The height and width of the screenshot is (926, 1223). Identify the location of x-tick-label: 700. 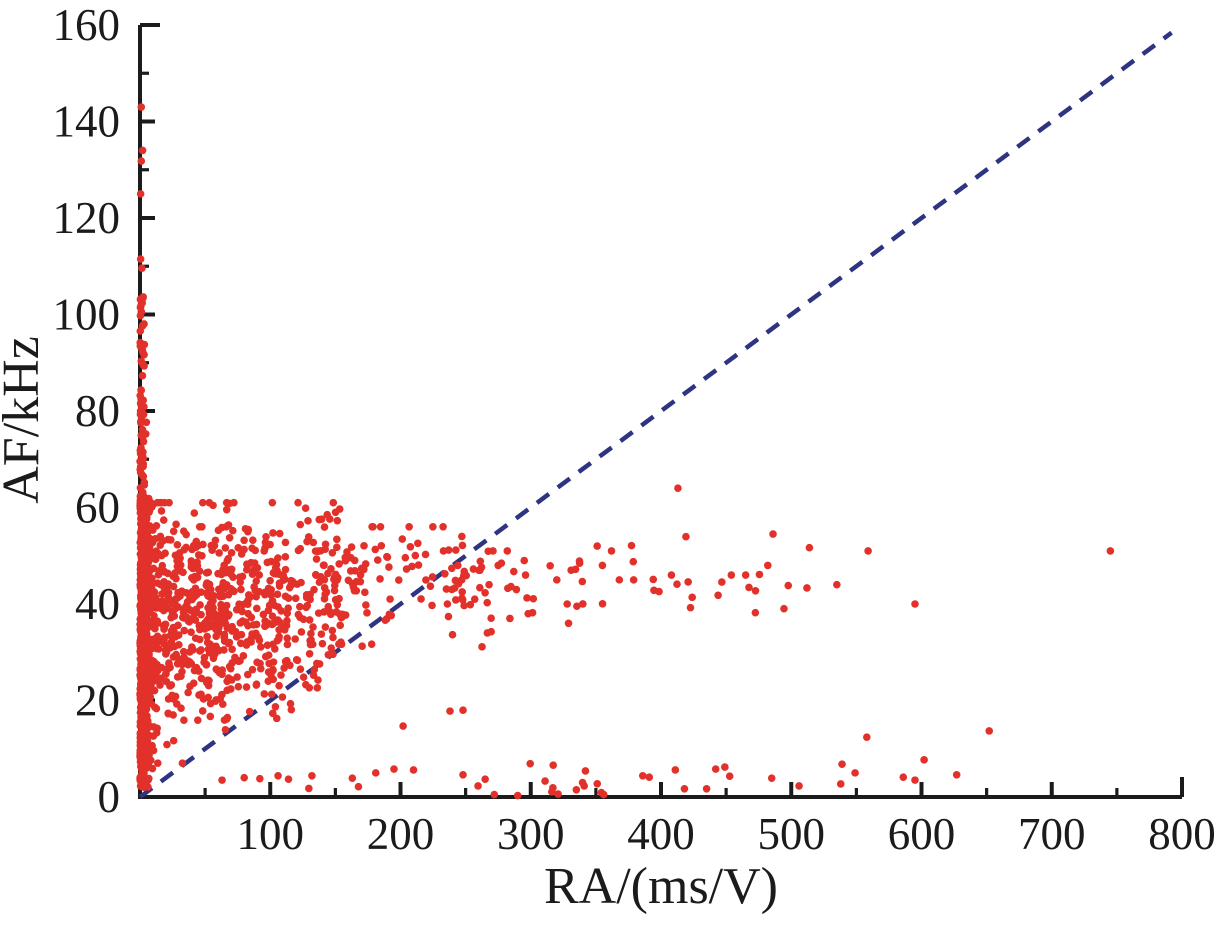
(1052, 834).